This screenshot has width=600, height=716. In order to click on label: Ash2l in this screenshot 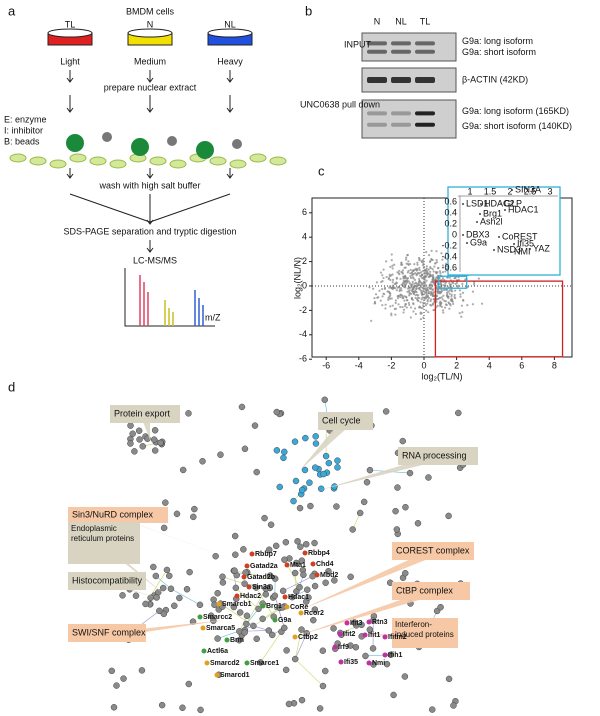, I will do `click(491, 221)`.